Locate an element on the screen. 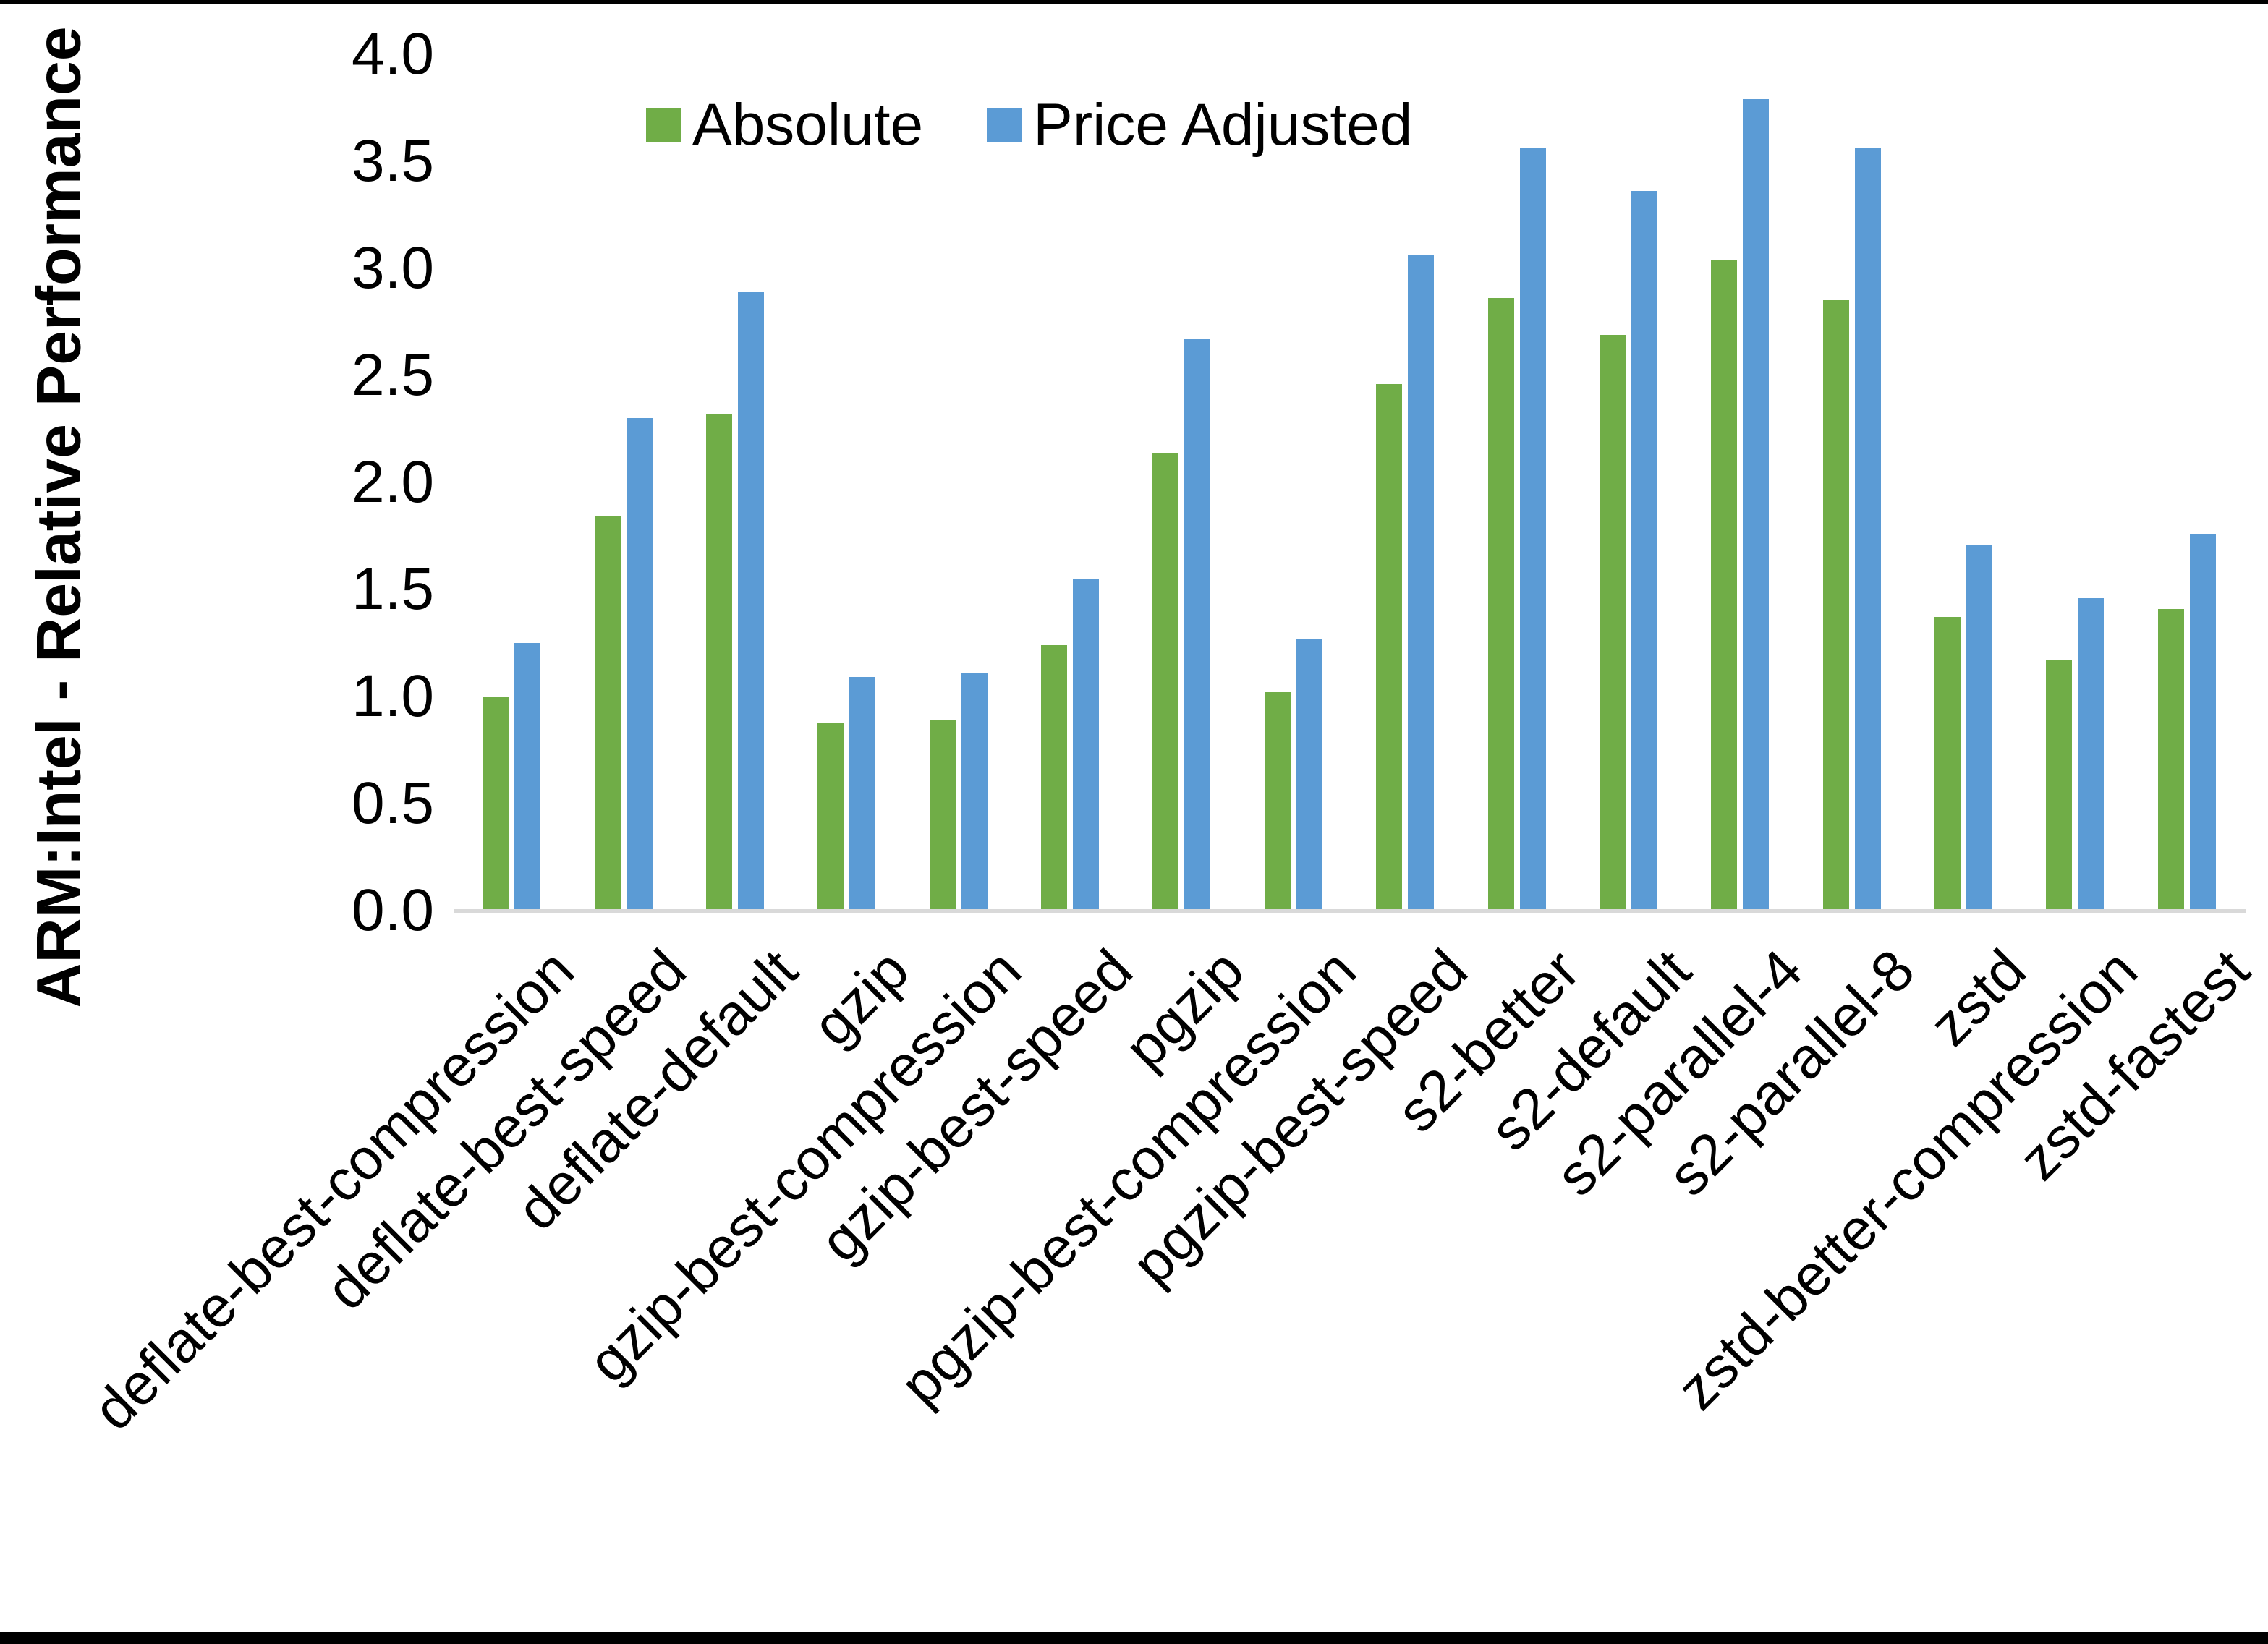  legend: Absolute Price Adjusted is located at coordinates (1029, 125).